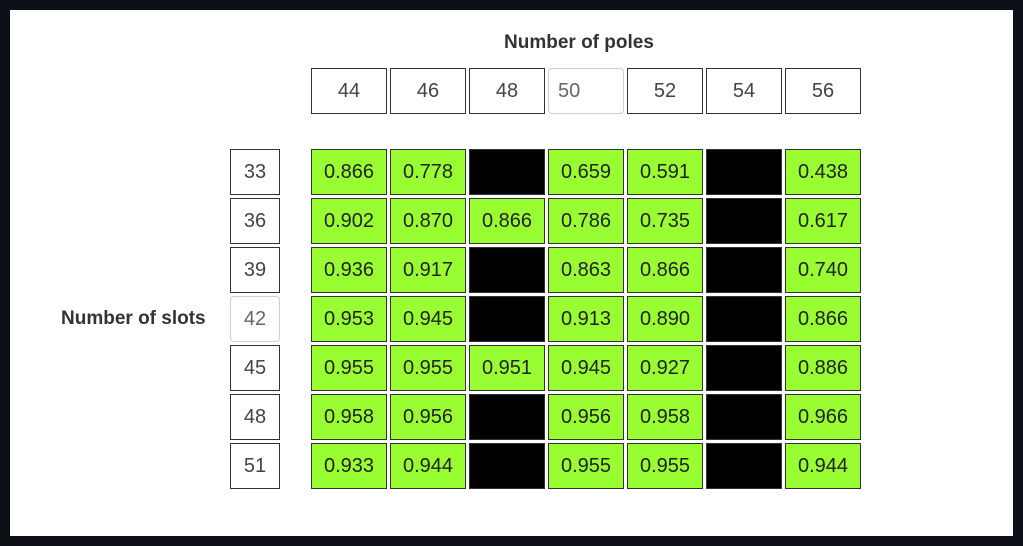  What do you see at coordinates (349, 319) in the screenshot?
I see `winding-factor-cell: 0.953` at bounding box center [349, 319].